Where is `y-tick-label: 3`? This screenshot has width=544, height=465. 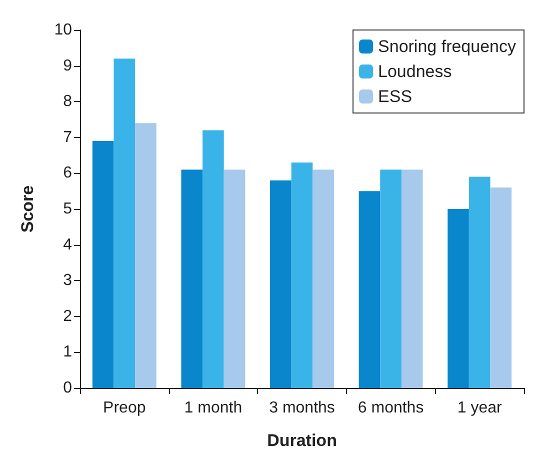
y-tick-label: 3 is located at coordinates (67, 281).